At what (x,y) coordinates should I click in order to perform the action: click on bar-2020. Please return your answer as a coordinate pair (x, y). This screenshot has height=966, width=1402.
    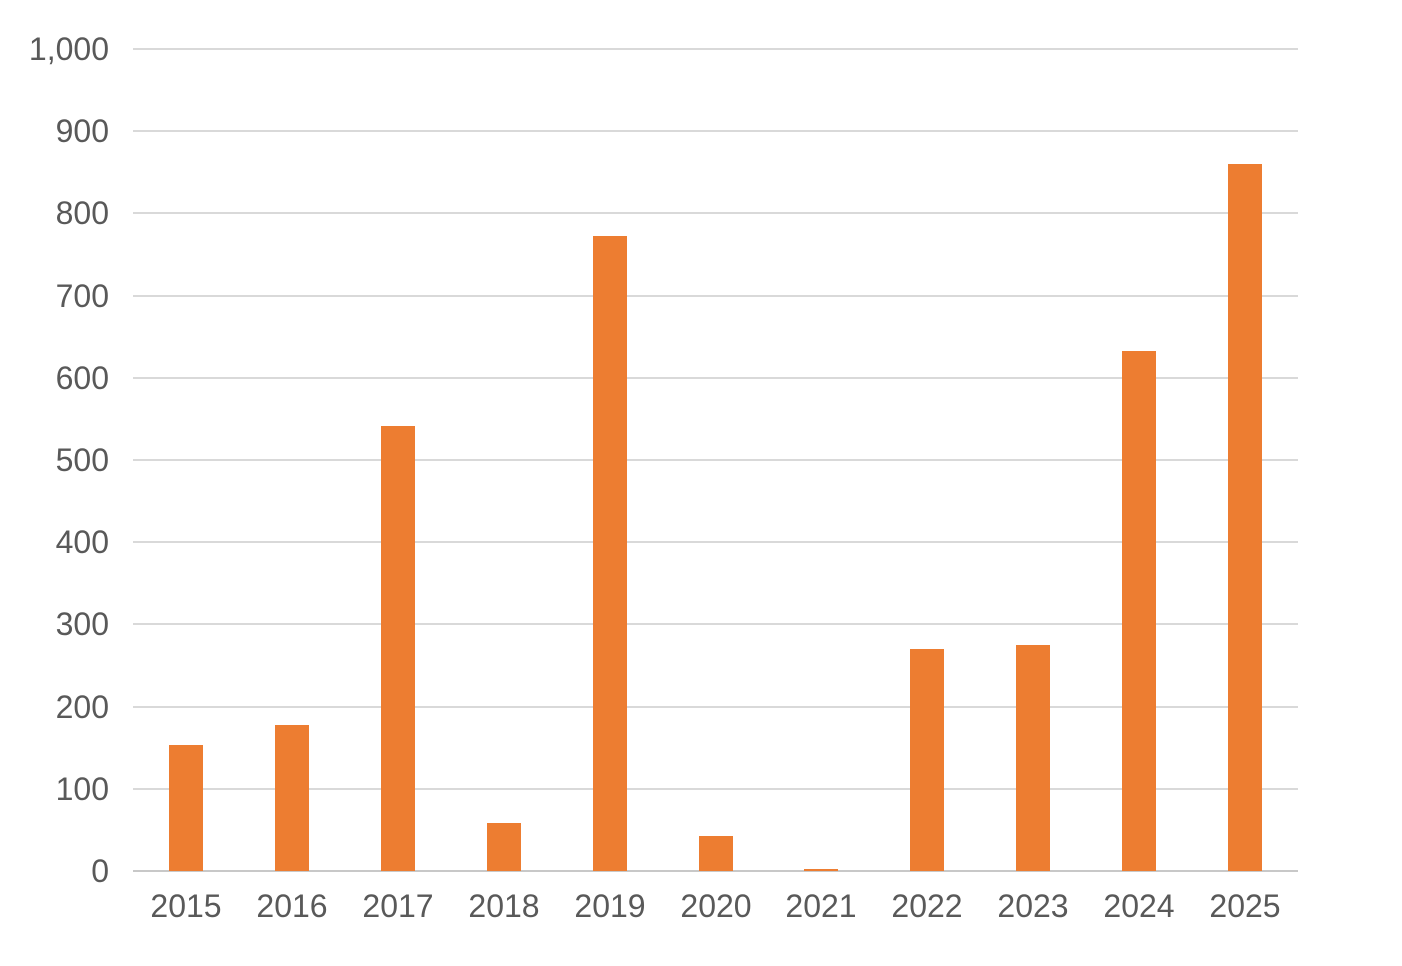
    Looking at the image, I should click on (716, 853).